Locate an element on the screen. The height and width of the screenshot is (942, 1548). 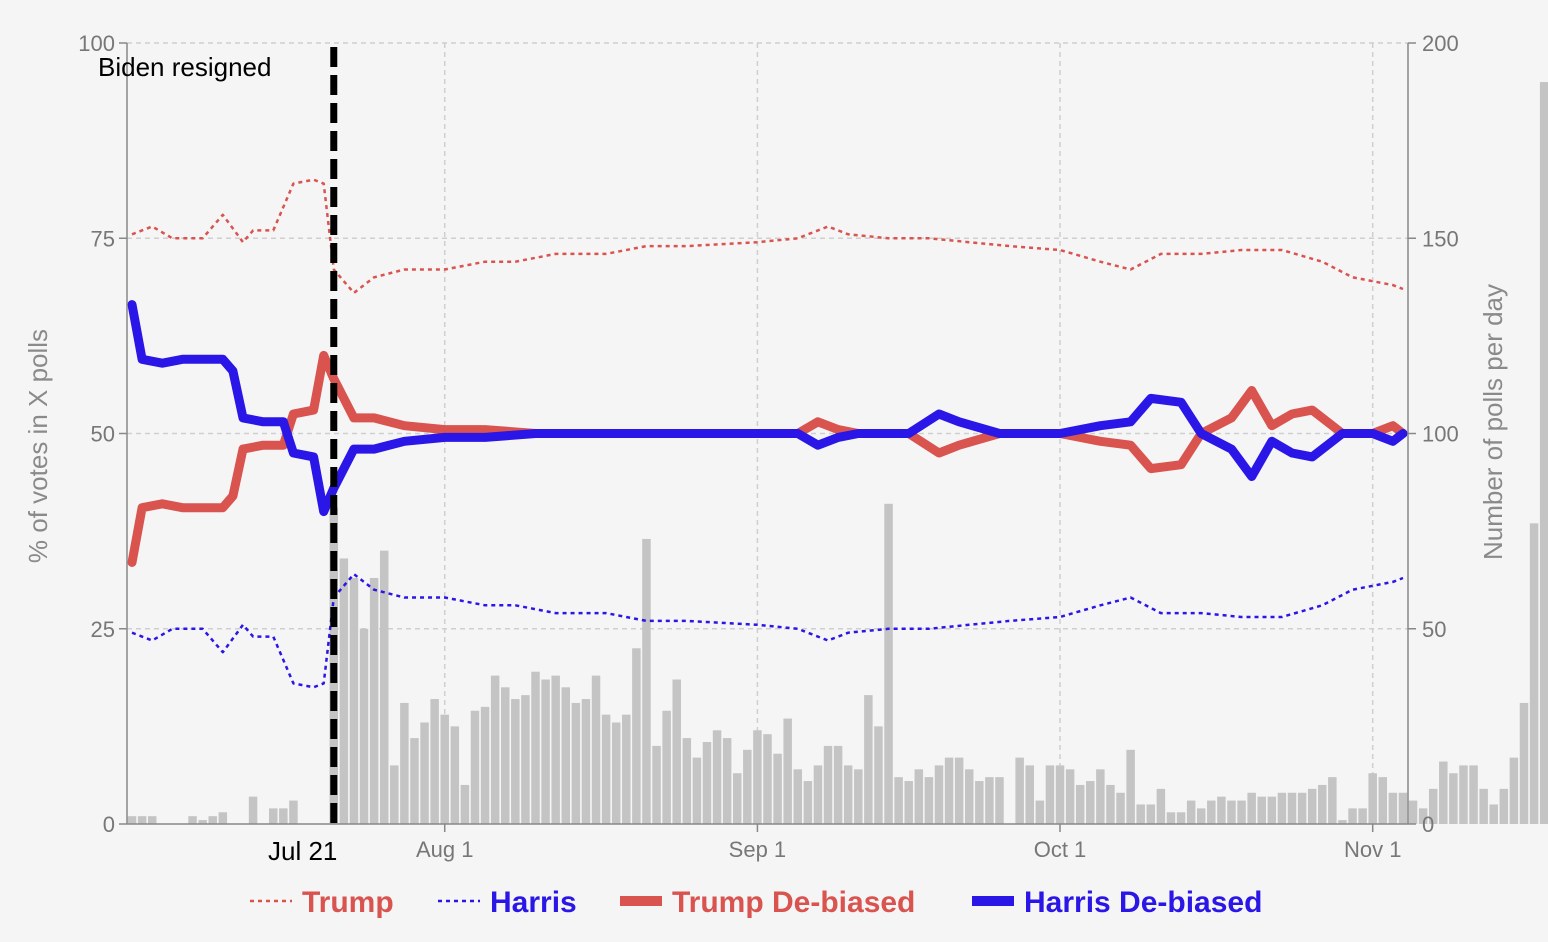
y-tick-label: 25 is located at coordinates (103, 629).